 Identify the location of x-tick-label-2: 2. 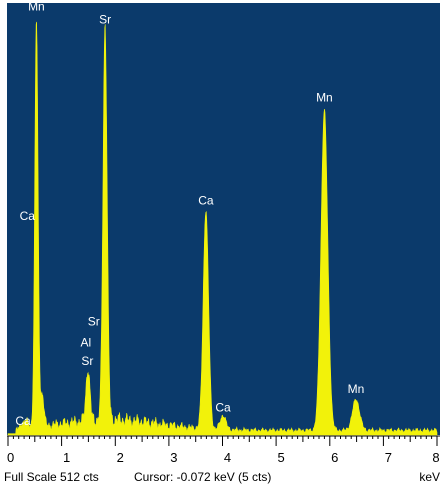
(120, 457).